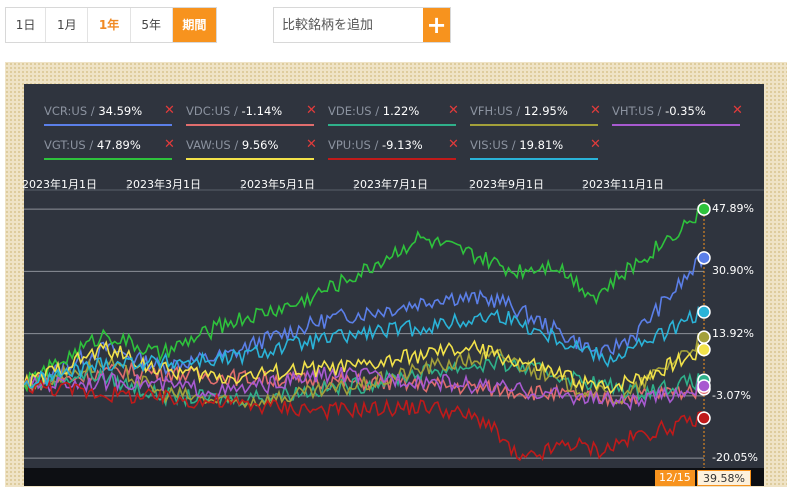  Describe the element at coordinates (390, 184) in the screenshot. I see `x-tick-label: 2023年7月1日` at that location.